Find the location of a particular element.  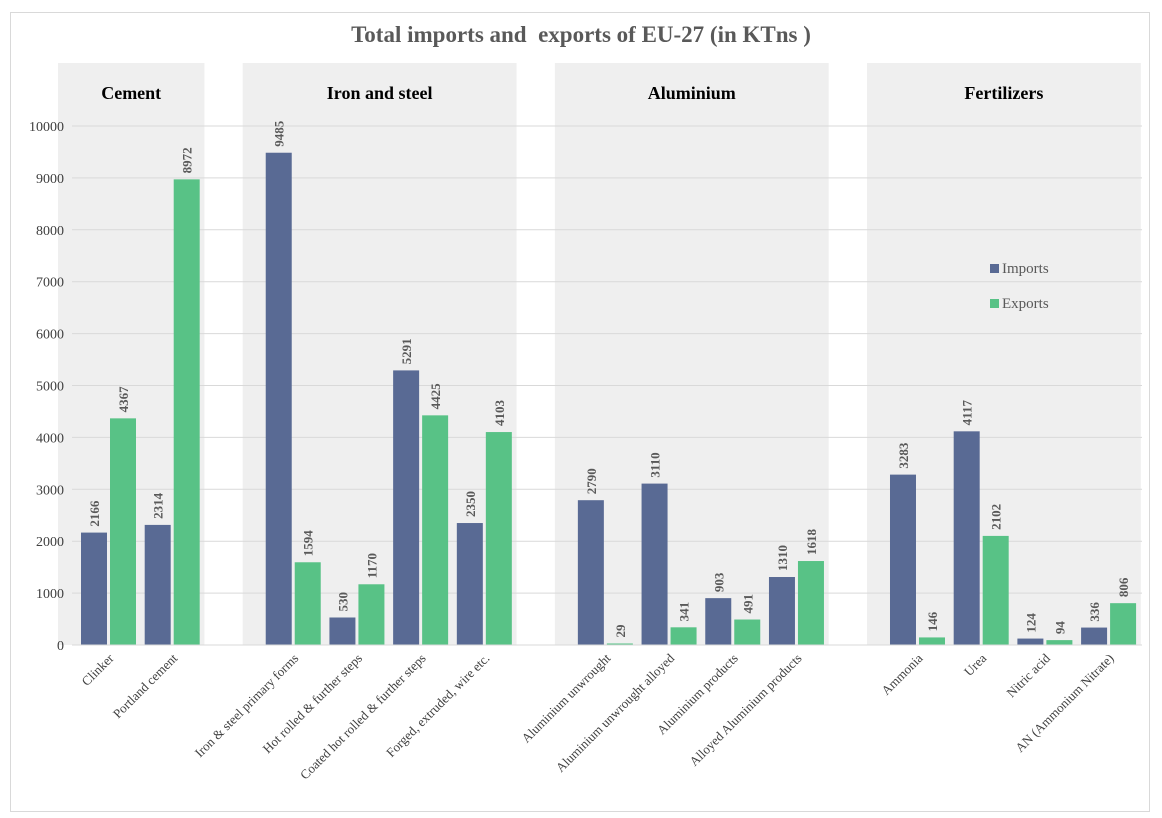

data-label-exports-aluminium-products: 491 is located at coordinates (747, 604).